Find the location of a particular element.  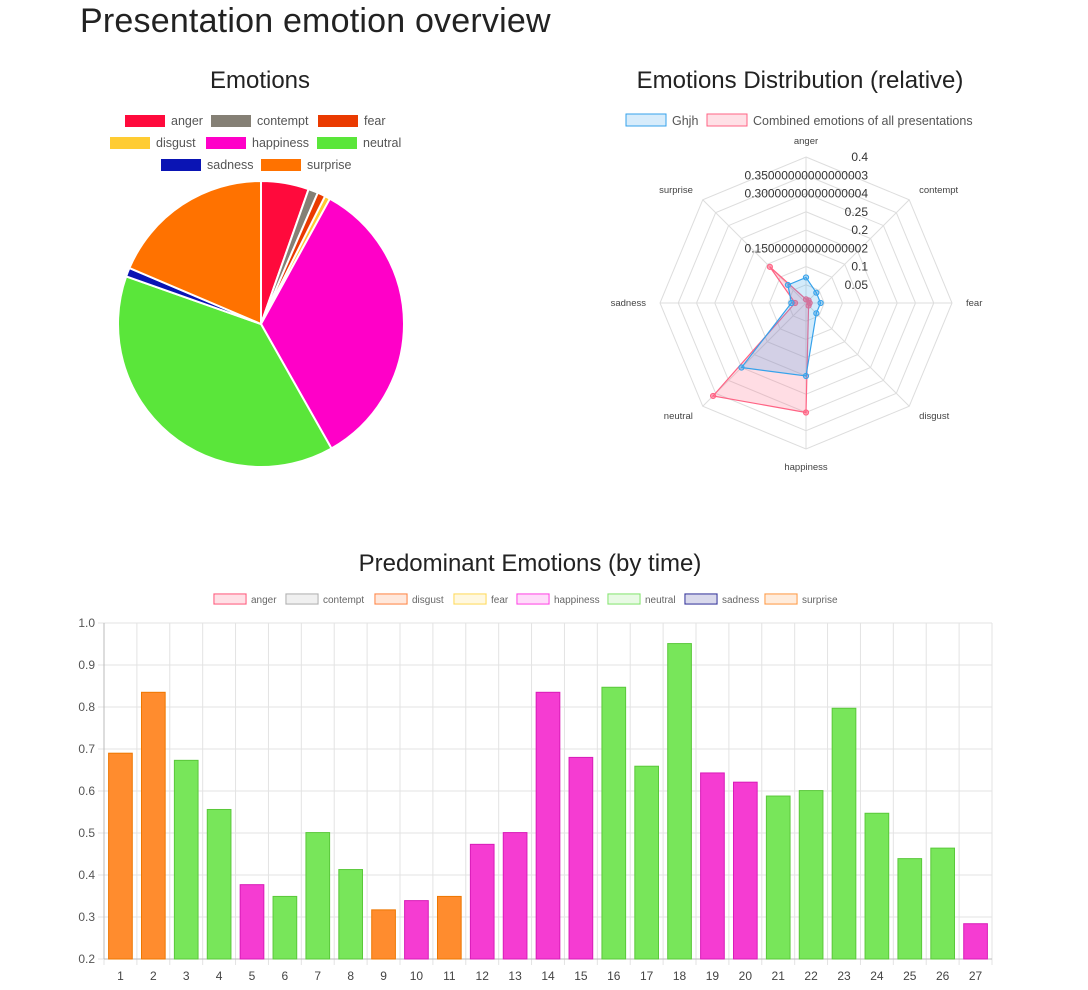

pie-legend-swatch-disgust is located at coordinates (130, 143).